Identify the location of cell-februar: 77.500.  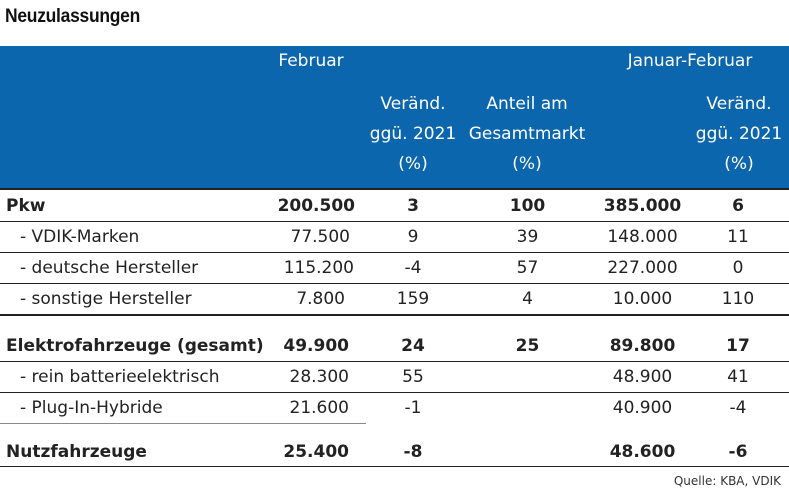
(320, 237).